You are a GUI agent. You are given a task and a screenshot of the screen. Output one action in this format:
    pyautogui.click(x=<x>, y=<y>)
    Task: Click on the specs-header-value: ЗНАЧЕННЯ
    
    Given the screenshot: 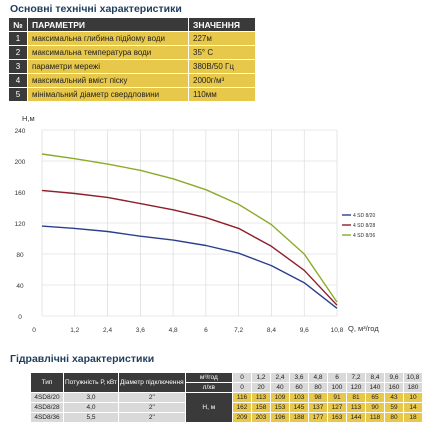 What is the action you would take?
    pyautogui.click(x=222, y=24)
    